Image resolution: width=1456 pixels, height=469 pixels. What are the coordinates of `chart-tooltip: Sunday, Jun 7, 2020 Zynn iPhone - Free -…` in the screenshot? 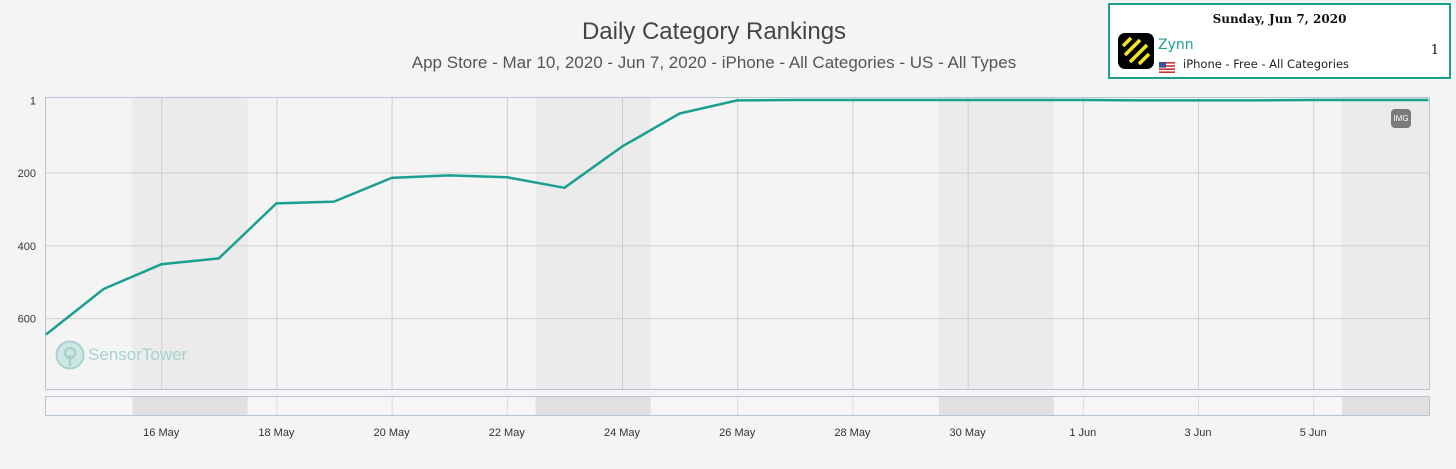 It's located at (1279, 41).